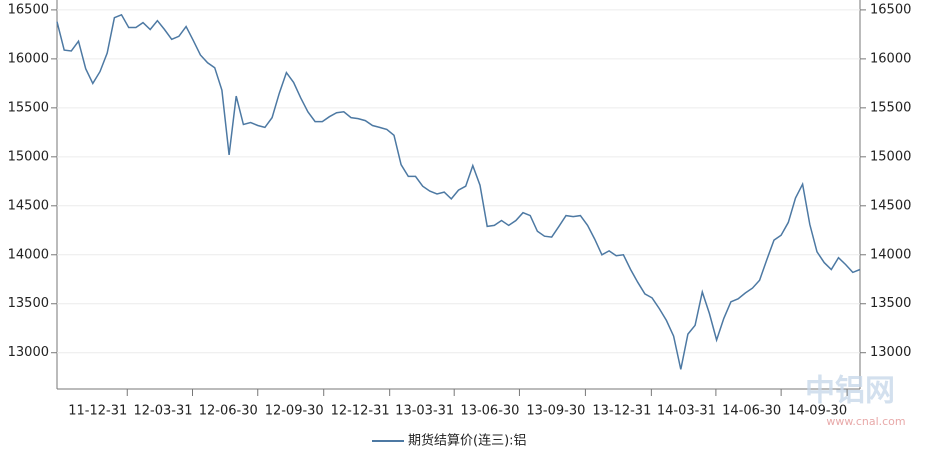 Image resolution: width=934 pixels, height=454 pixels. I want to click on y2-tick-label: 15000, so click(890, 156).